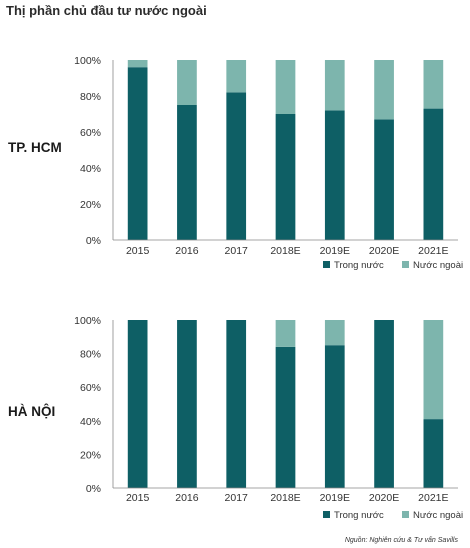 The width and height of the screenshot is (470, 548). I want to click on source-note: Nguồn: Nghiên cứu & Tư vấn Savills, so click(401, 540).